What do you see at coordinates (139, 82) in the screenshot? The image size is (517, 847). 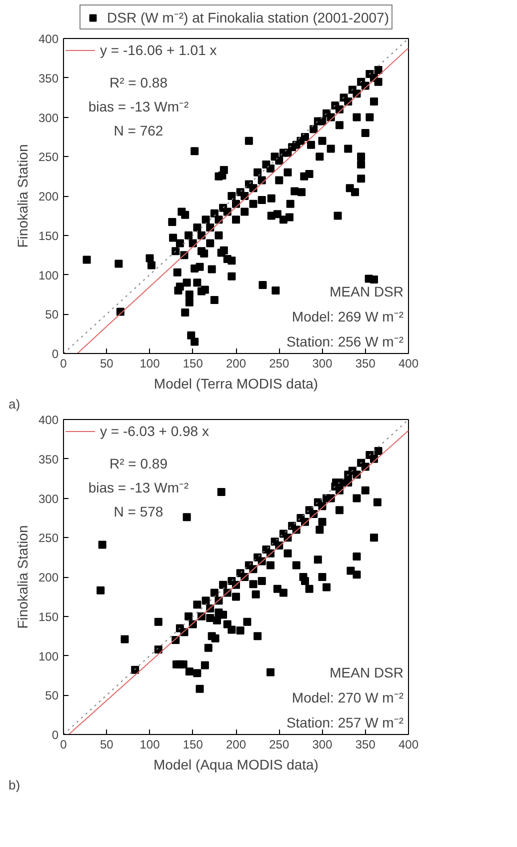 I see `annotation: R² = 0.88` at bounding box center [139, 82].